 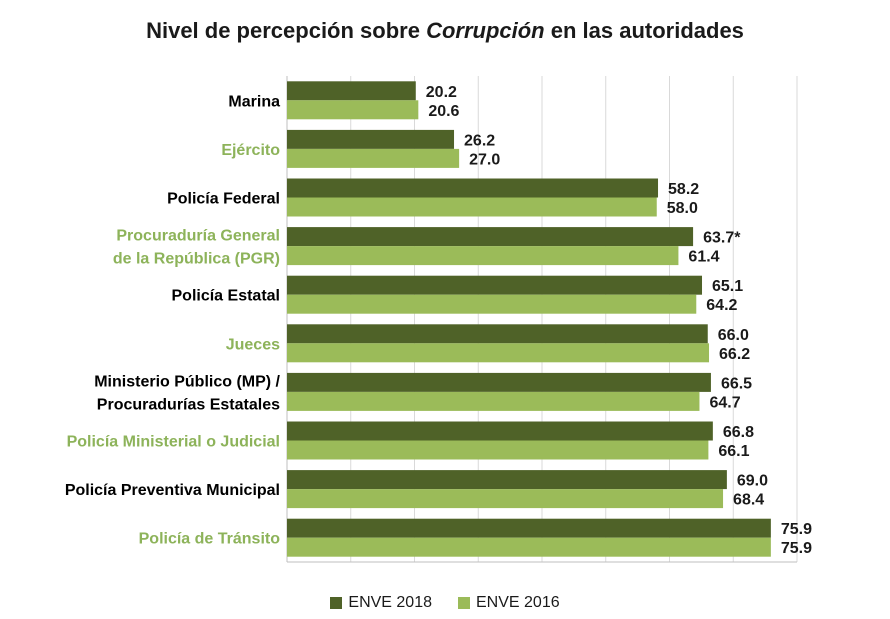 I want to click on value-label-2018: 58.2, so click(x=683, y=189).